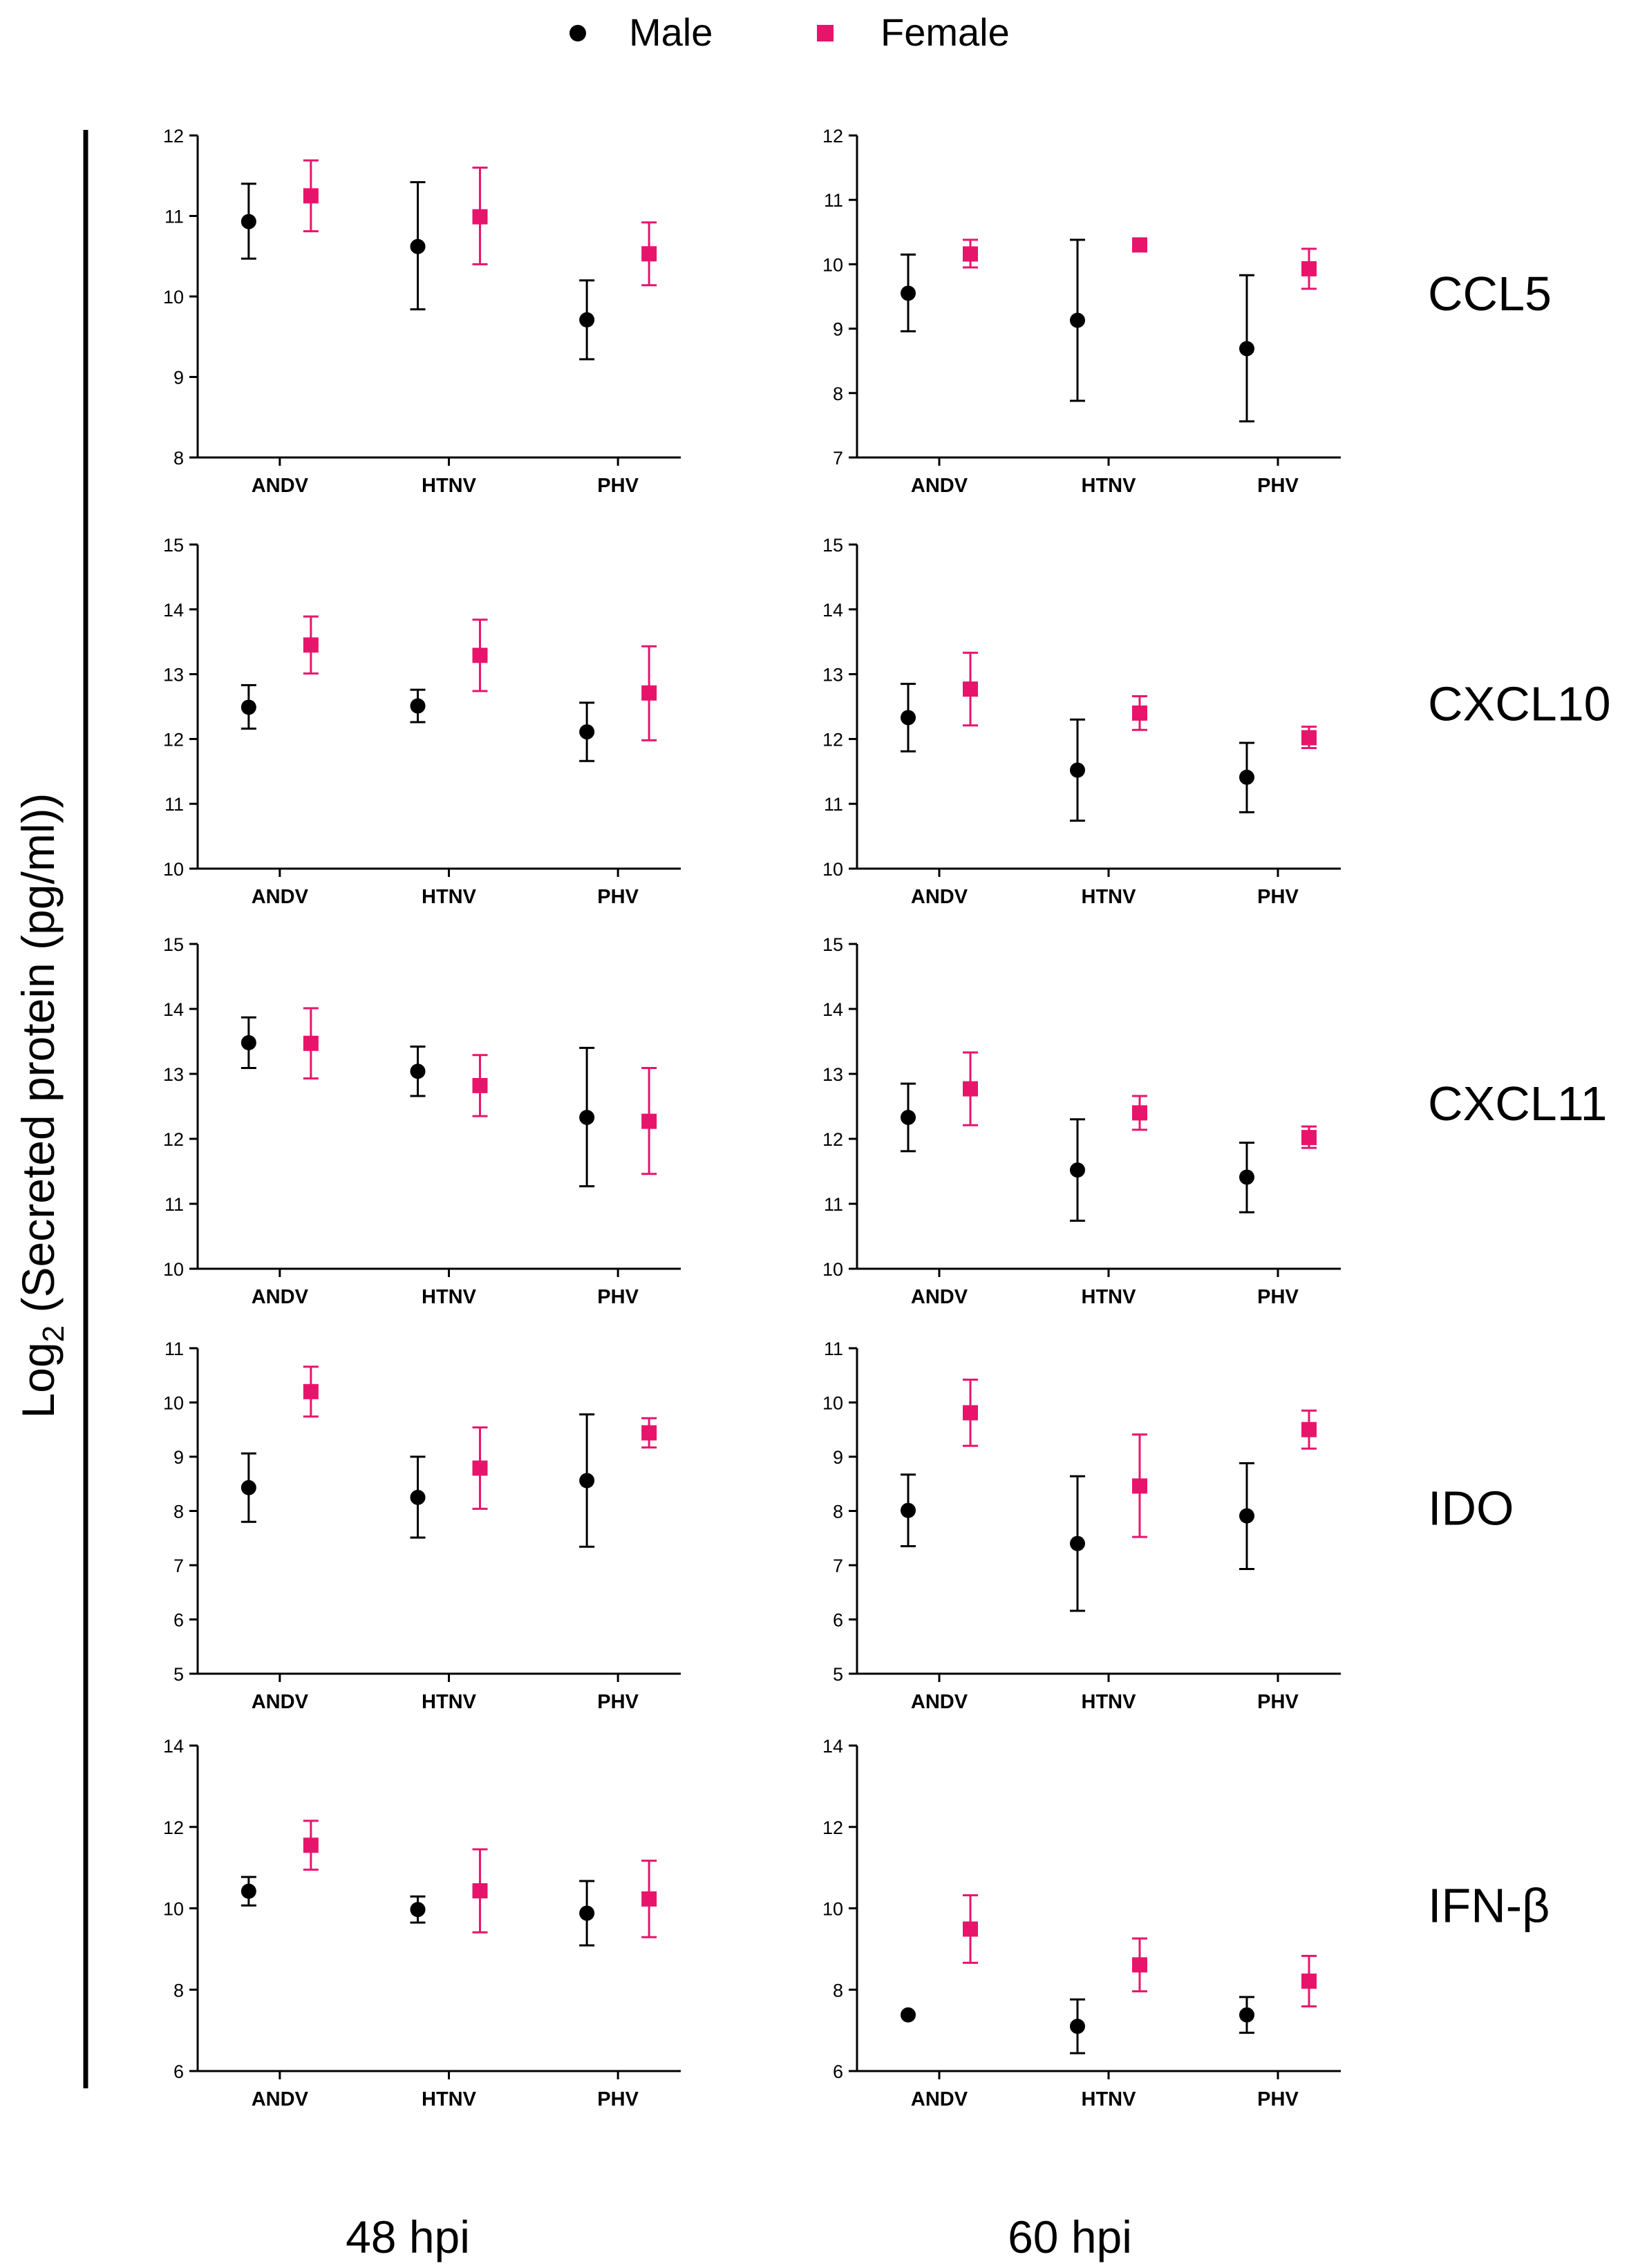 The image size is (1638, 2268). Describe the element at coordinates (838, 1674) in the screenshot. I see `y-tick-label: 5` at that location.